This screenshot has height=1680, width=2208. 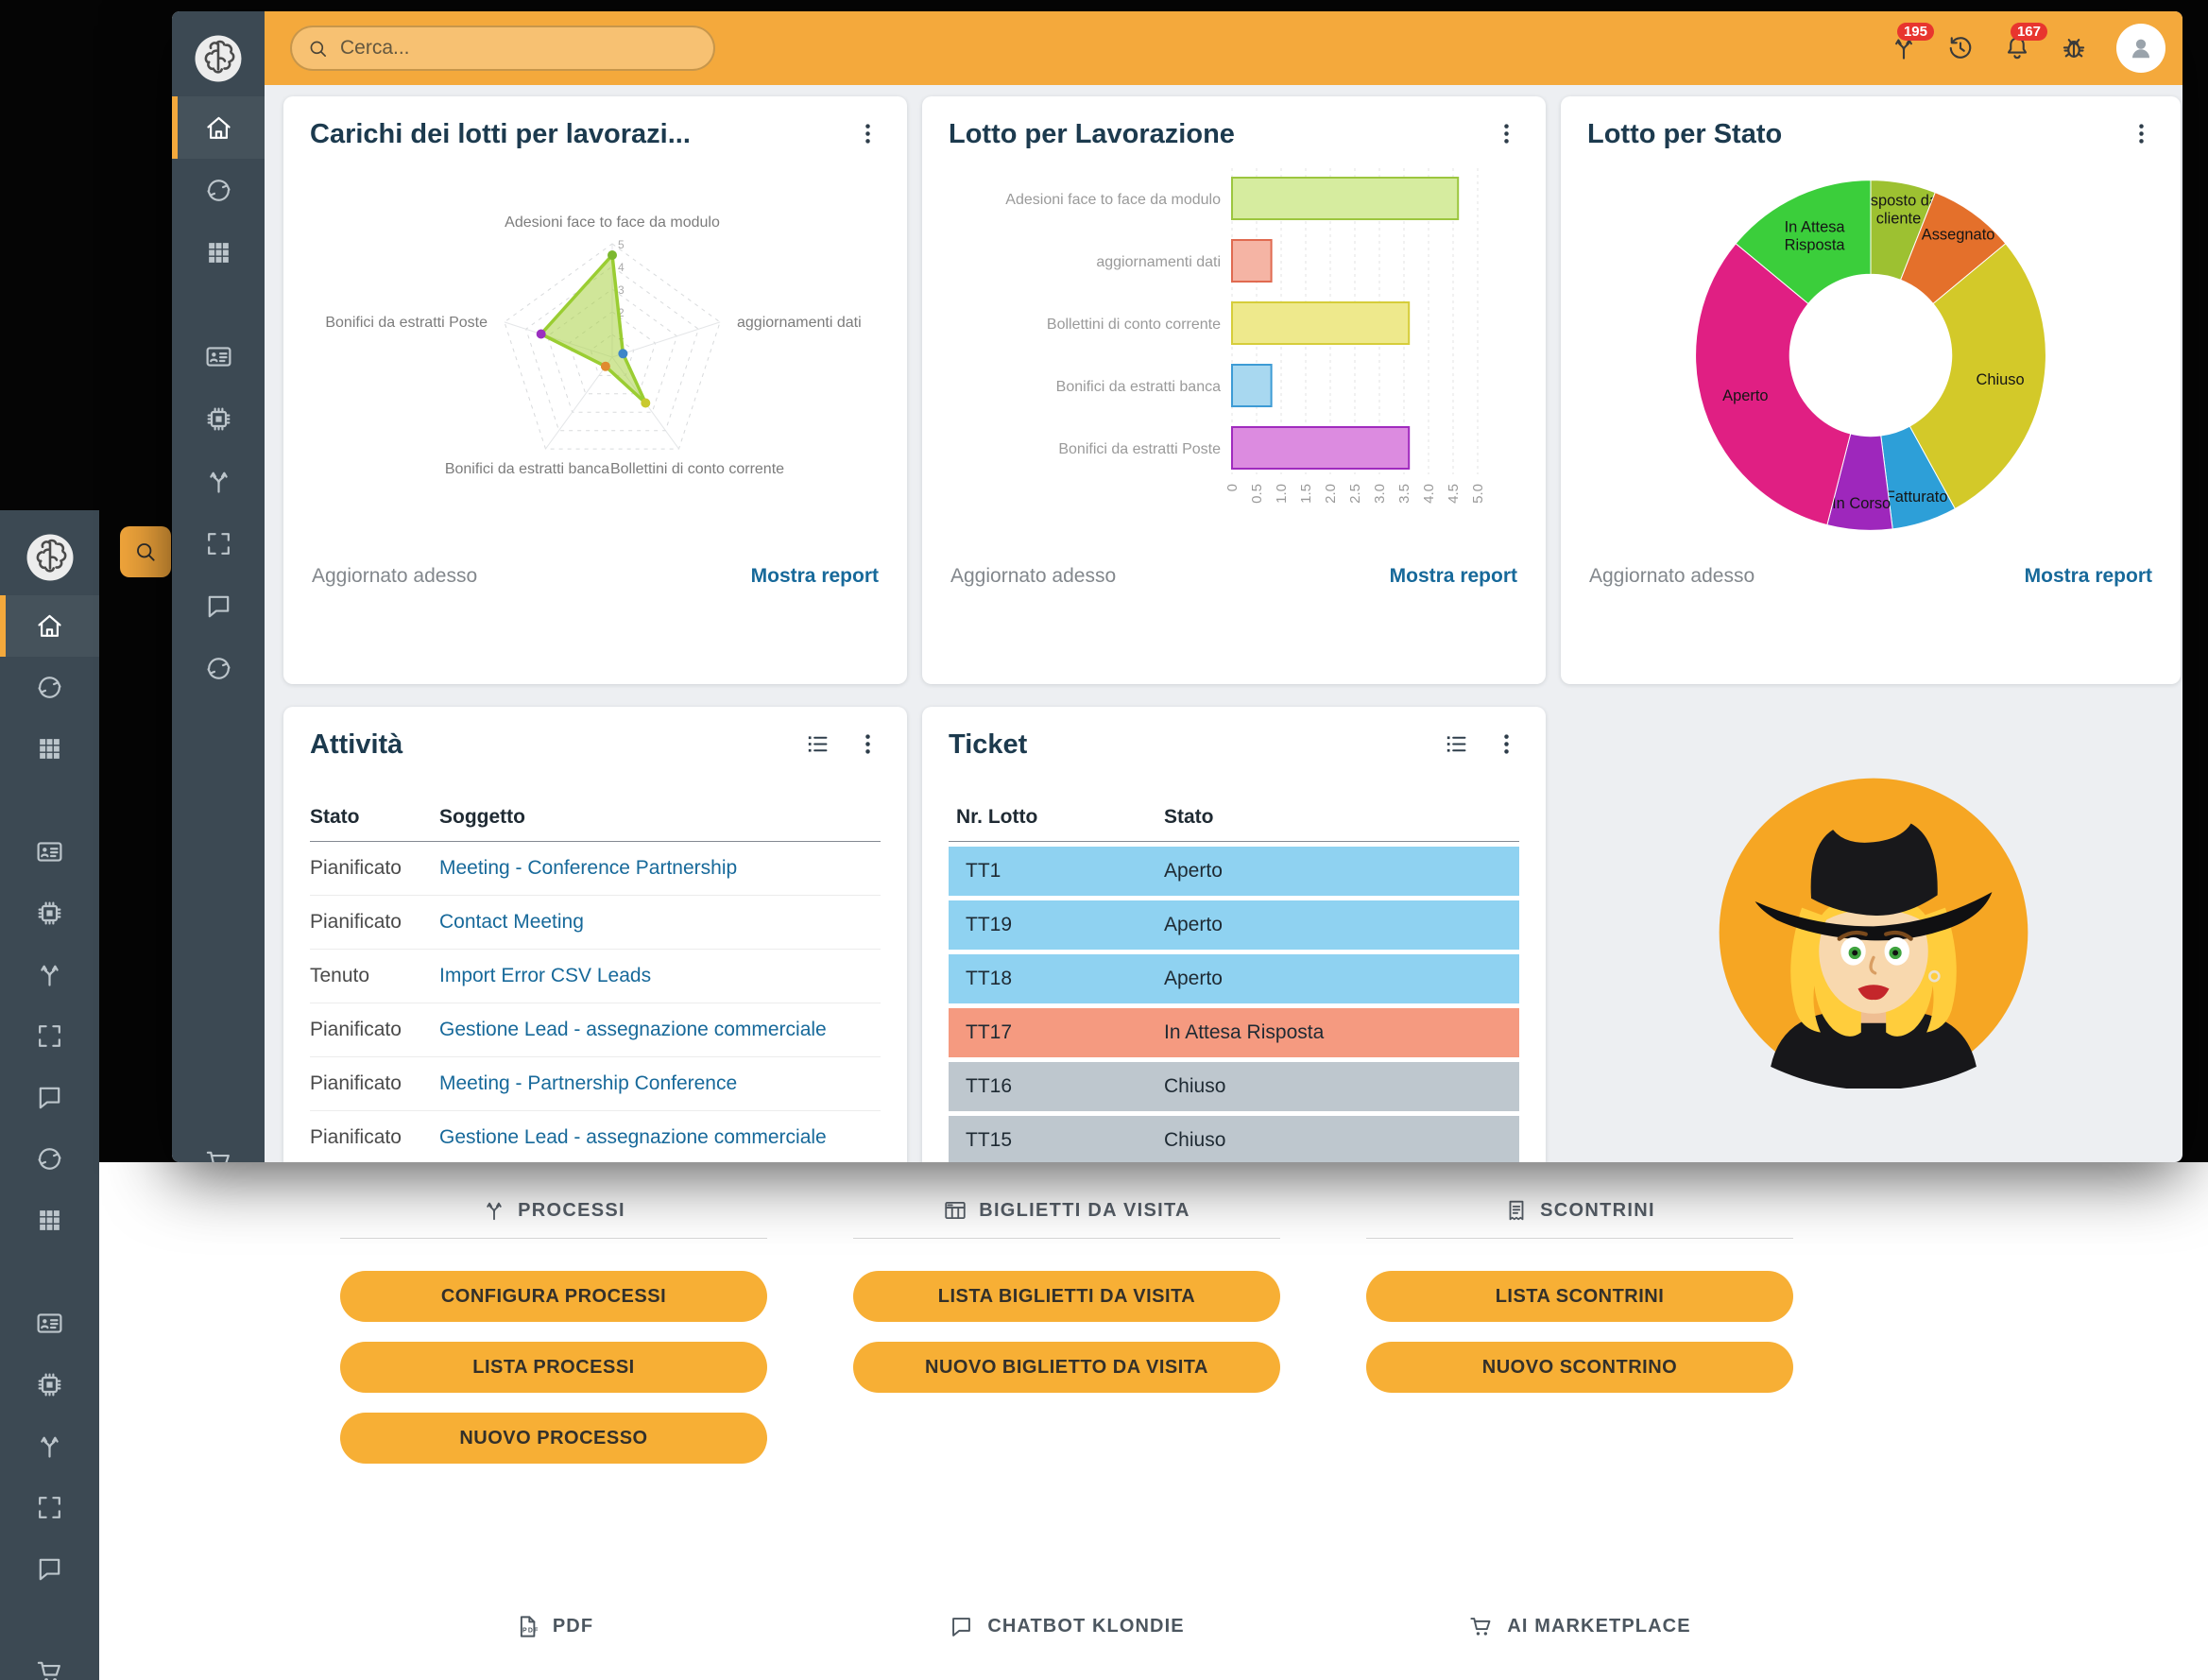 What do you see at coordinates (553, 1438) in the screenshot?
I see `nuovo-processo-button: NUOVO PROCESSO` at bounding box center [553, 1438].